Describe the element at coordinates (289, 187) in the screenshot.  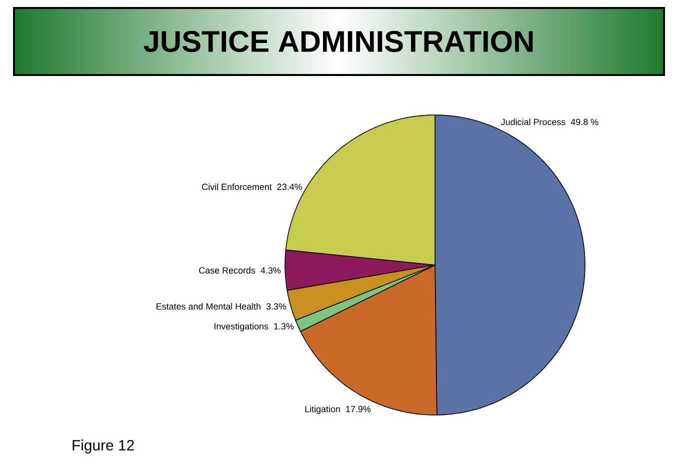
I see `data-label: 23.4%` at that location.